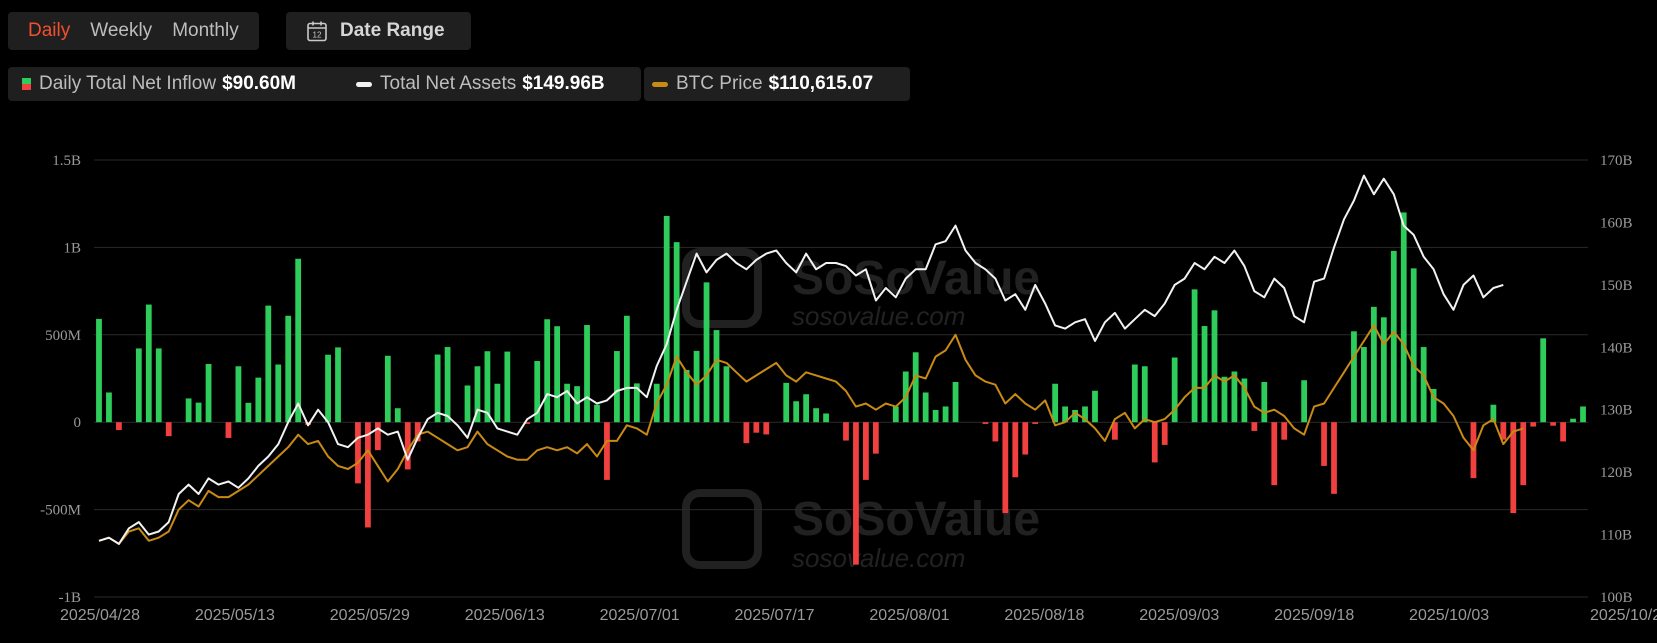 This screenshot has width=1657, height=643. Describe the element at coordinates (1616, 161) in the screenshot. I see `y-right-tick-label: 170B` at that location.